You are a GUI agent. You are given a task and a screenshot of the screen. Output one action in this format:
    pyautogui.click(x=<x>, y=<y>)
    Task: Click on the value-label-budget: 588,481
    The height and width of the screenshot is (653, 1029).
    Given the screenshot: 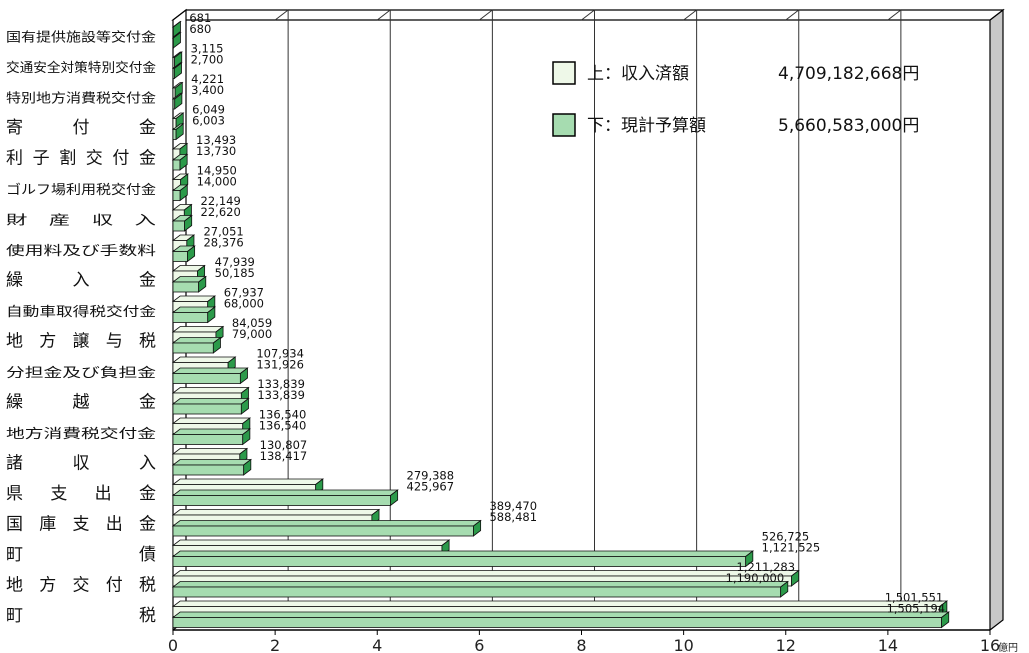 What is the action you would take?
    pyautogui.click(x=513, y=517)
    